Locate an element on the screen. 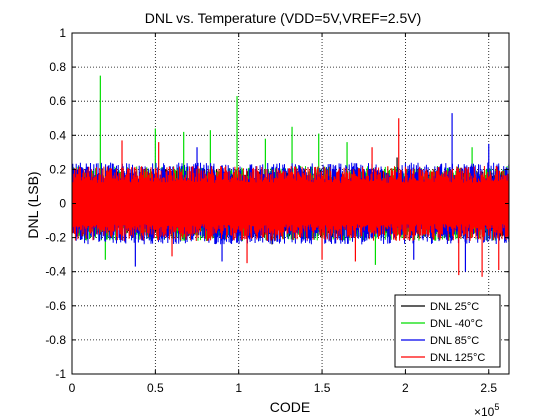 The width and height of the screenshot is (559, 419). y-axis-label: DNL (LSB) is located at coordinates (33, 204).